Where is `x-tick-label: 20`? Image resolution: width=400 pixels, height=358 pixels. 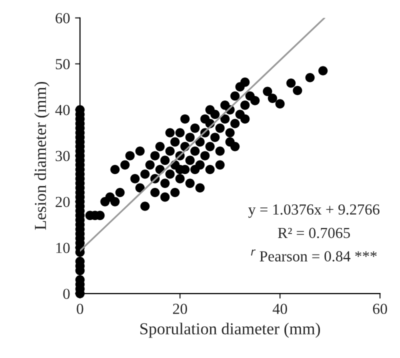
x-tick-label: 20 is located at coordinates (180, 309).